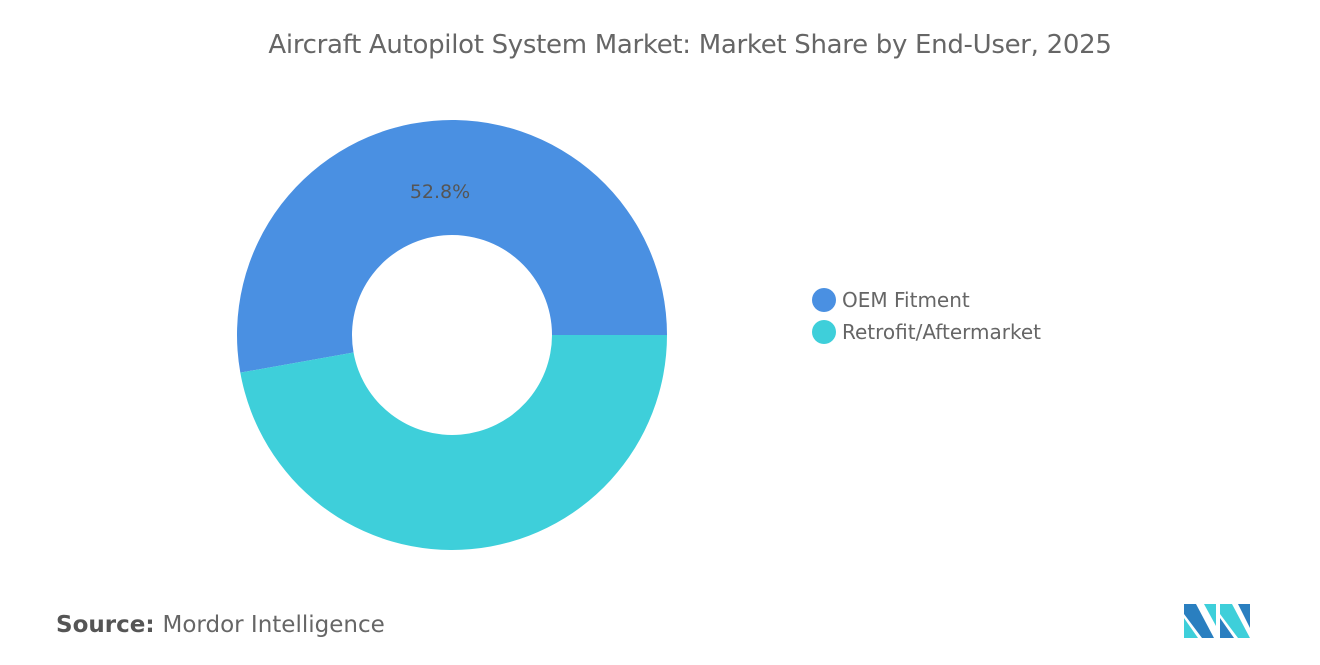  What do you see at coordinates (906, 300) in the screenshot?
I see `legend-label: OEM Fitment` at bounding box center [906, 300].